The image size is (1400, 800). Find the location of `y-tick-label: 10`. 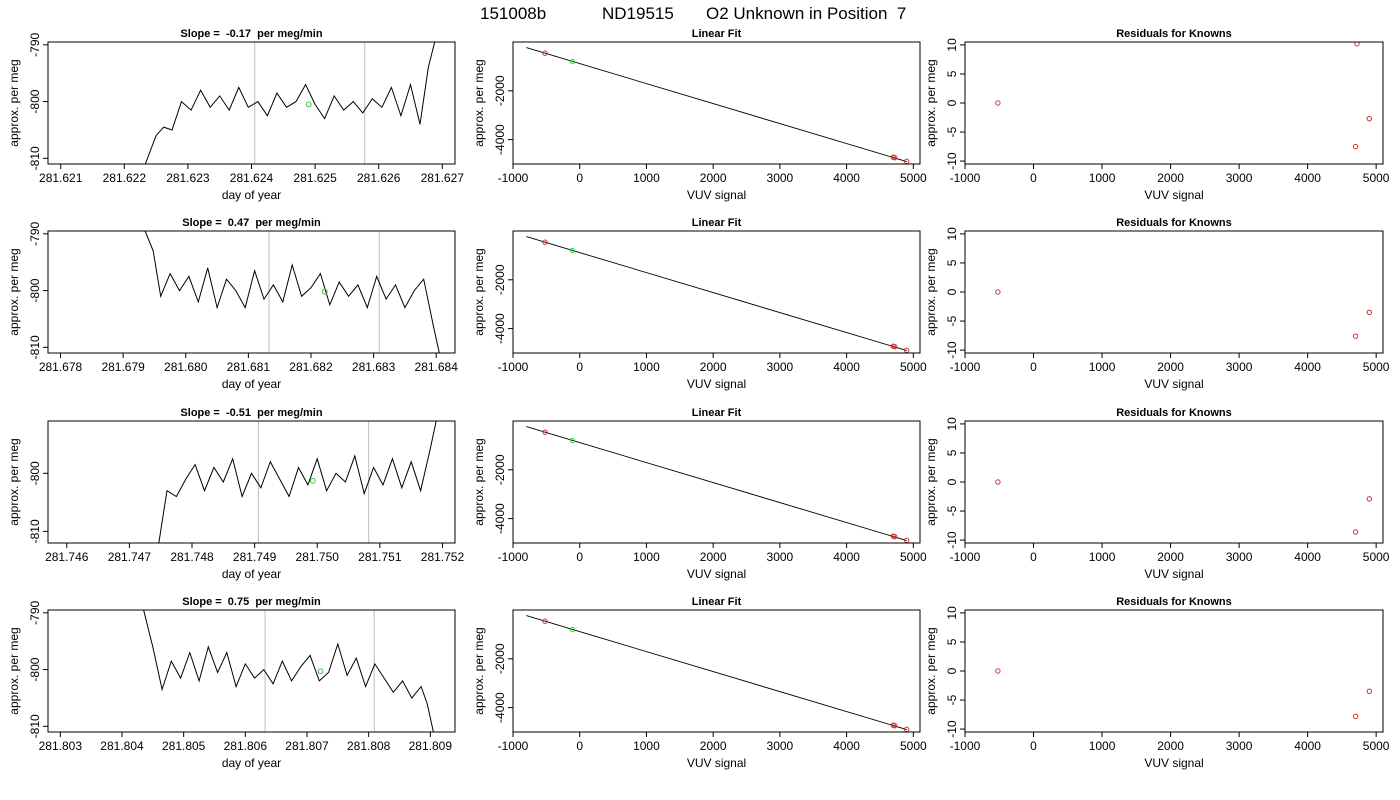

y-tick-label: 10 is located at coordinates (952, 424).